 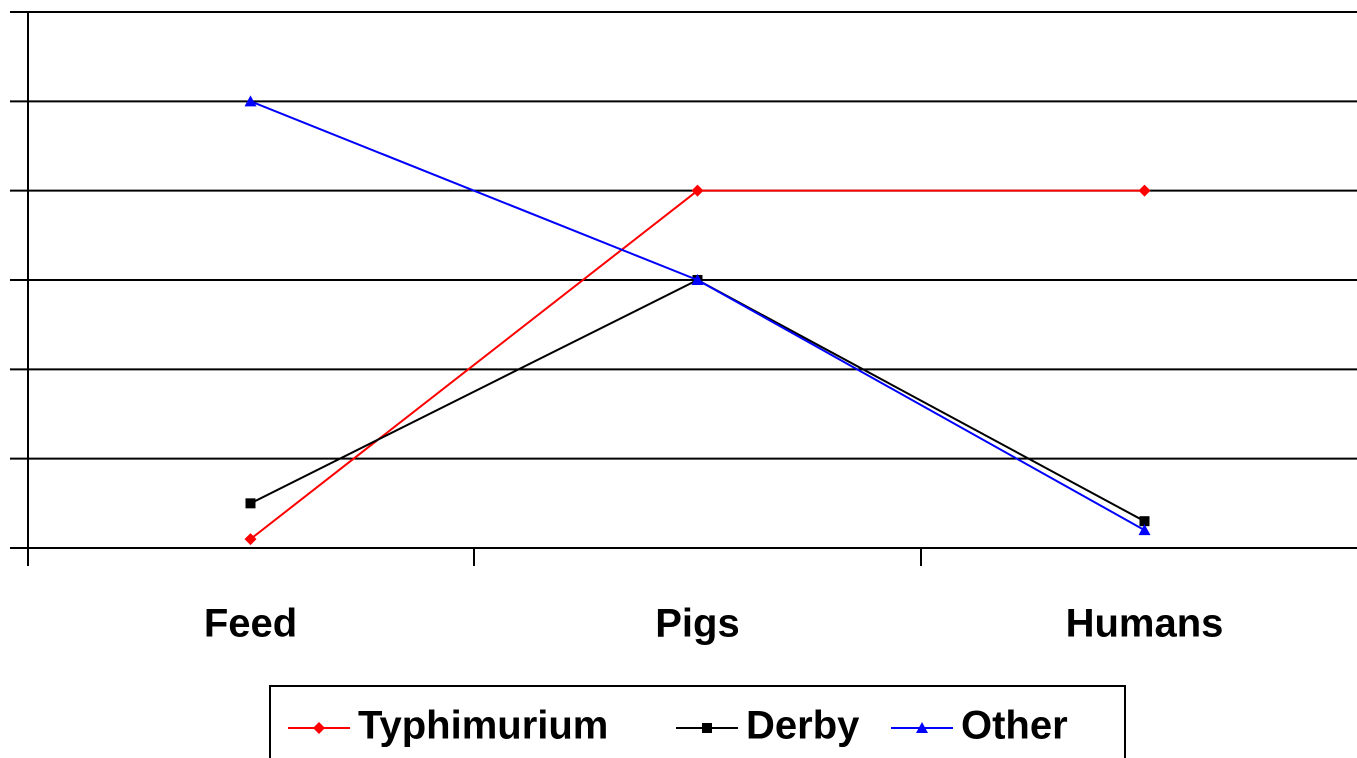 I want to click on legend-label: Typhimurium, so click(x=483, y=726).